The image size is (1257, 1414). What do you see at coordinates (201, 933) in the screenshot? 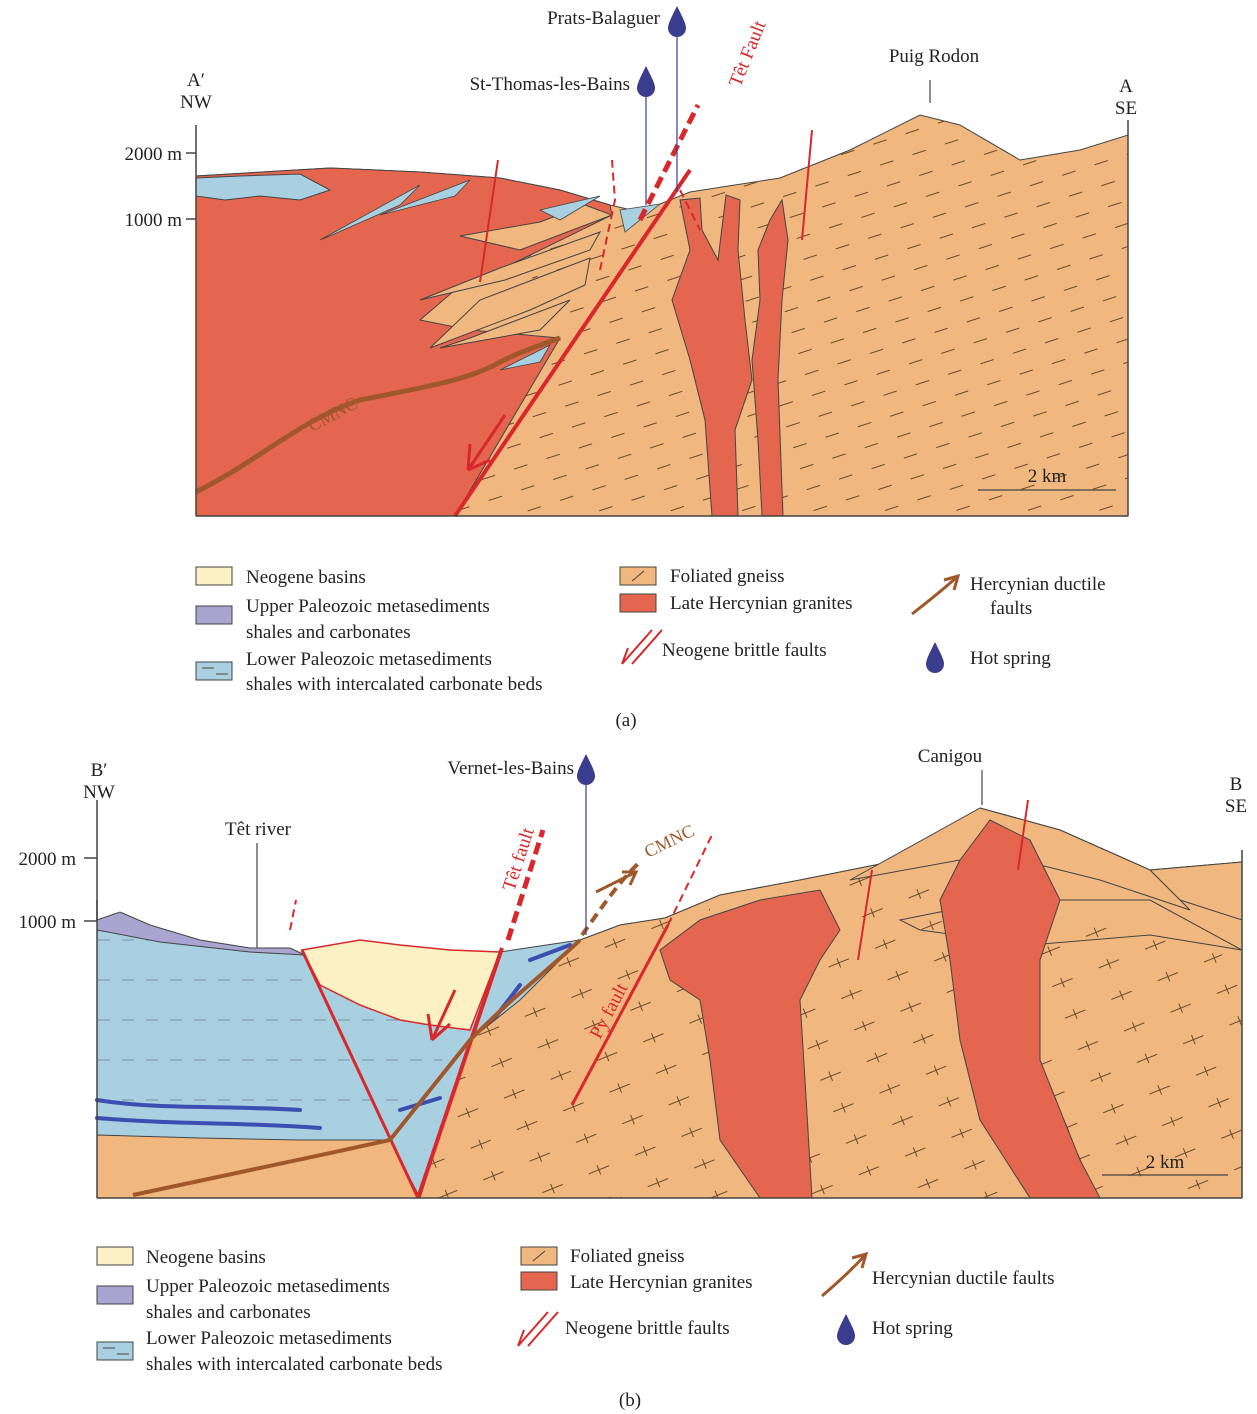
I see `upper-paleozoic-sliver-b` at bounding box center [201, 933].